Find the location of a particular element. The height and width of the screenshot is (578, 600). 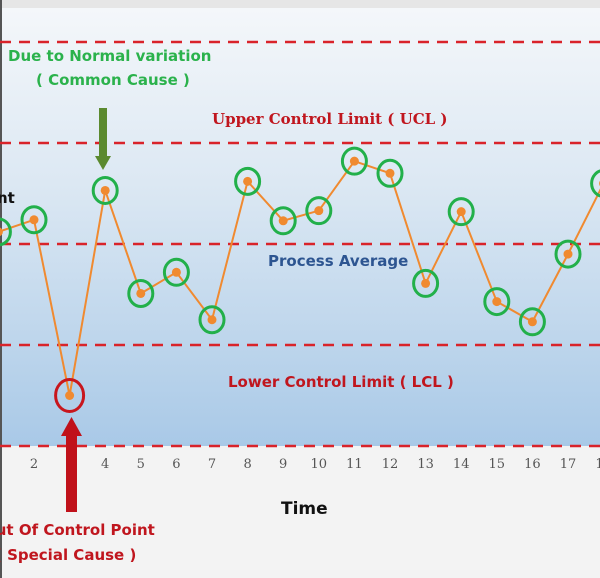

special-cause-label-line1: Out Of Control Point is located at coordinates (77, 530).